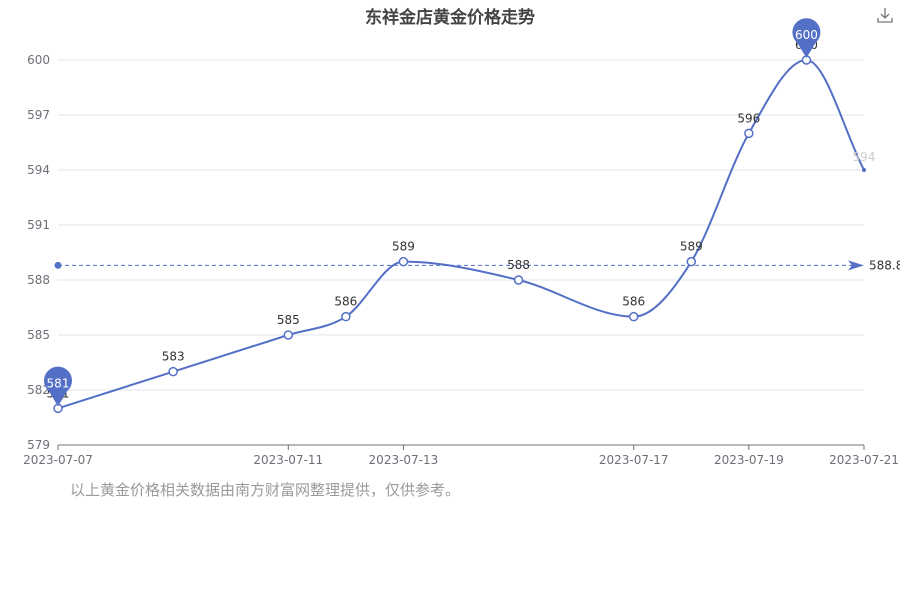 The image size is (900, 600). I want to click on footnote: 以上黄金价格相关数据由南方财富网整理提供，仅供参考。, so click(265, 490).